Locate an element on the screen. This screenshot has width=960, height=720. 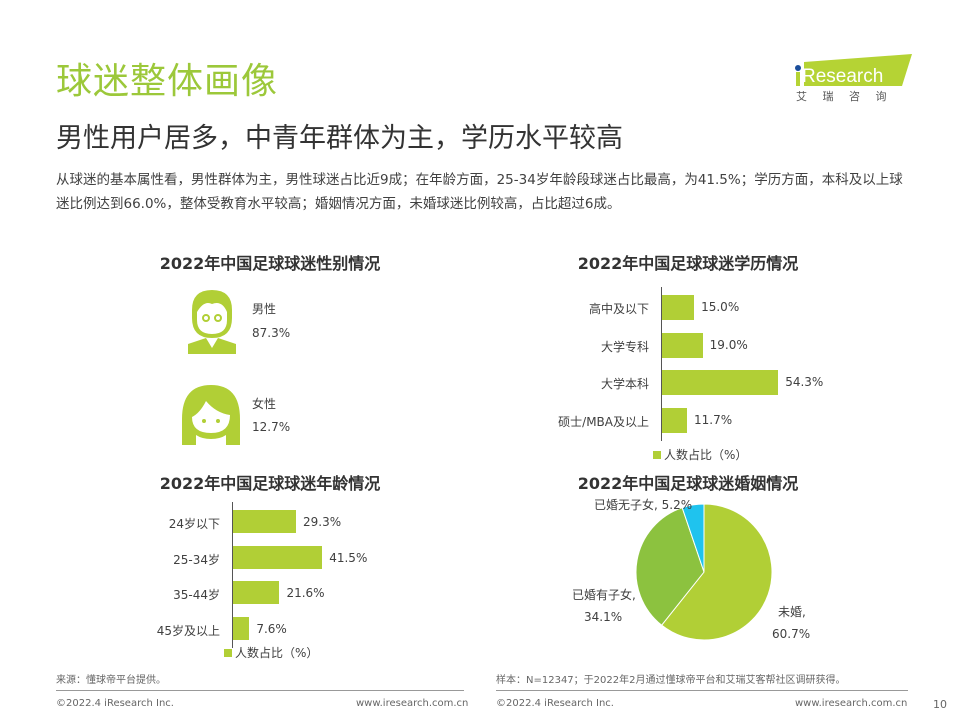
marital-chart-title: 2022年中国足球球迷婚姻情况 is located at coordinates (688, 483).